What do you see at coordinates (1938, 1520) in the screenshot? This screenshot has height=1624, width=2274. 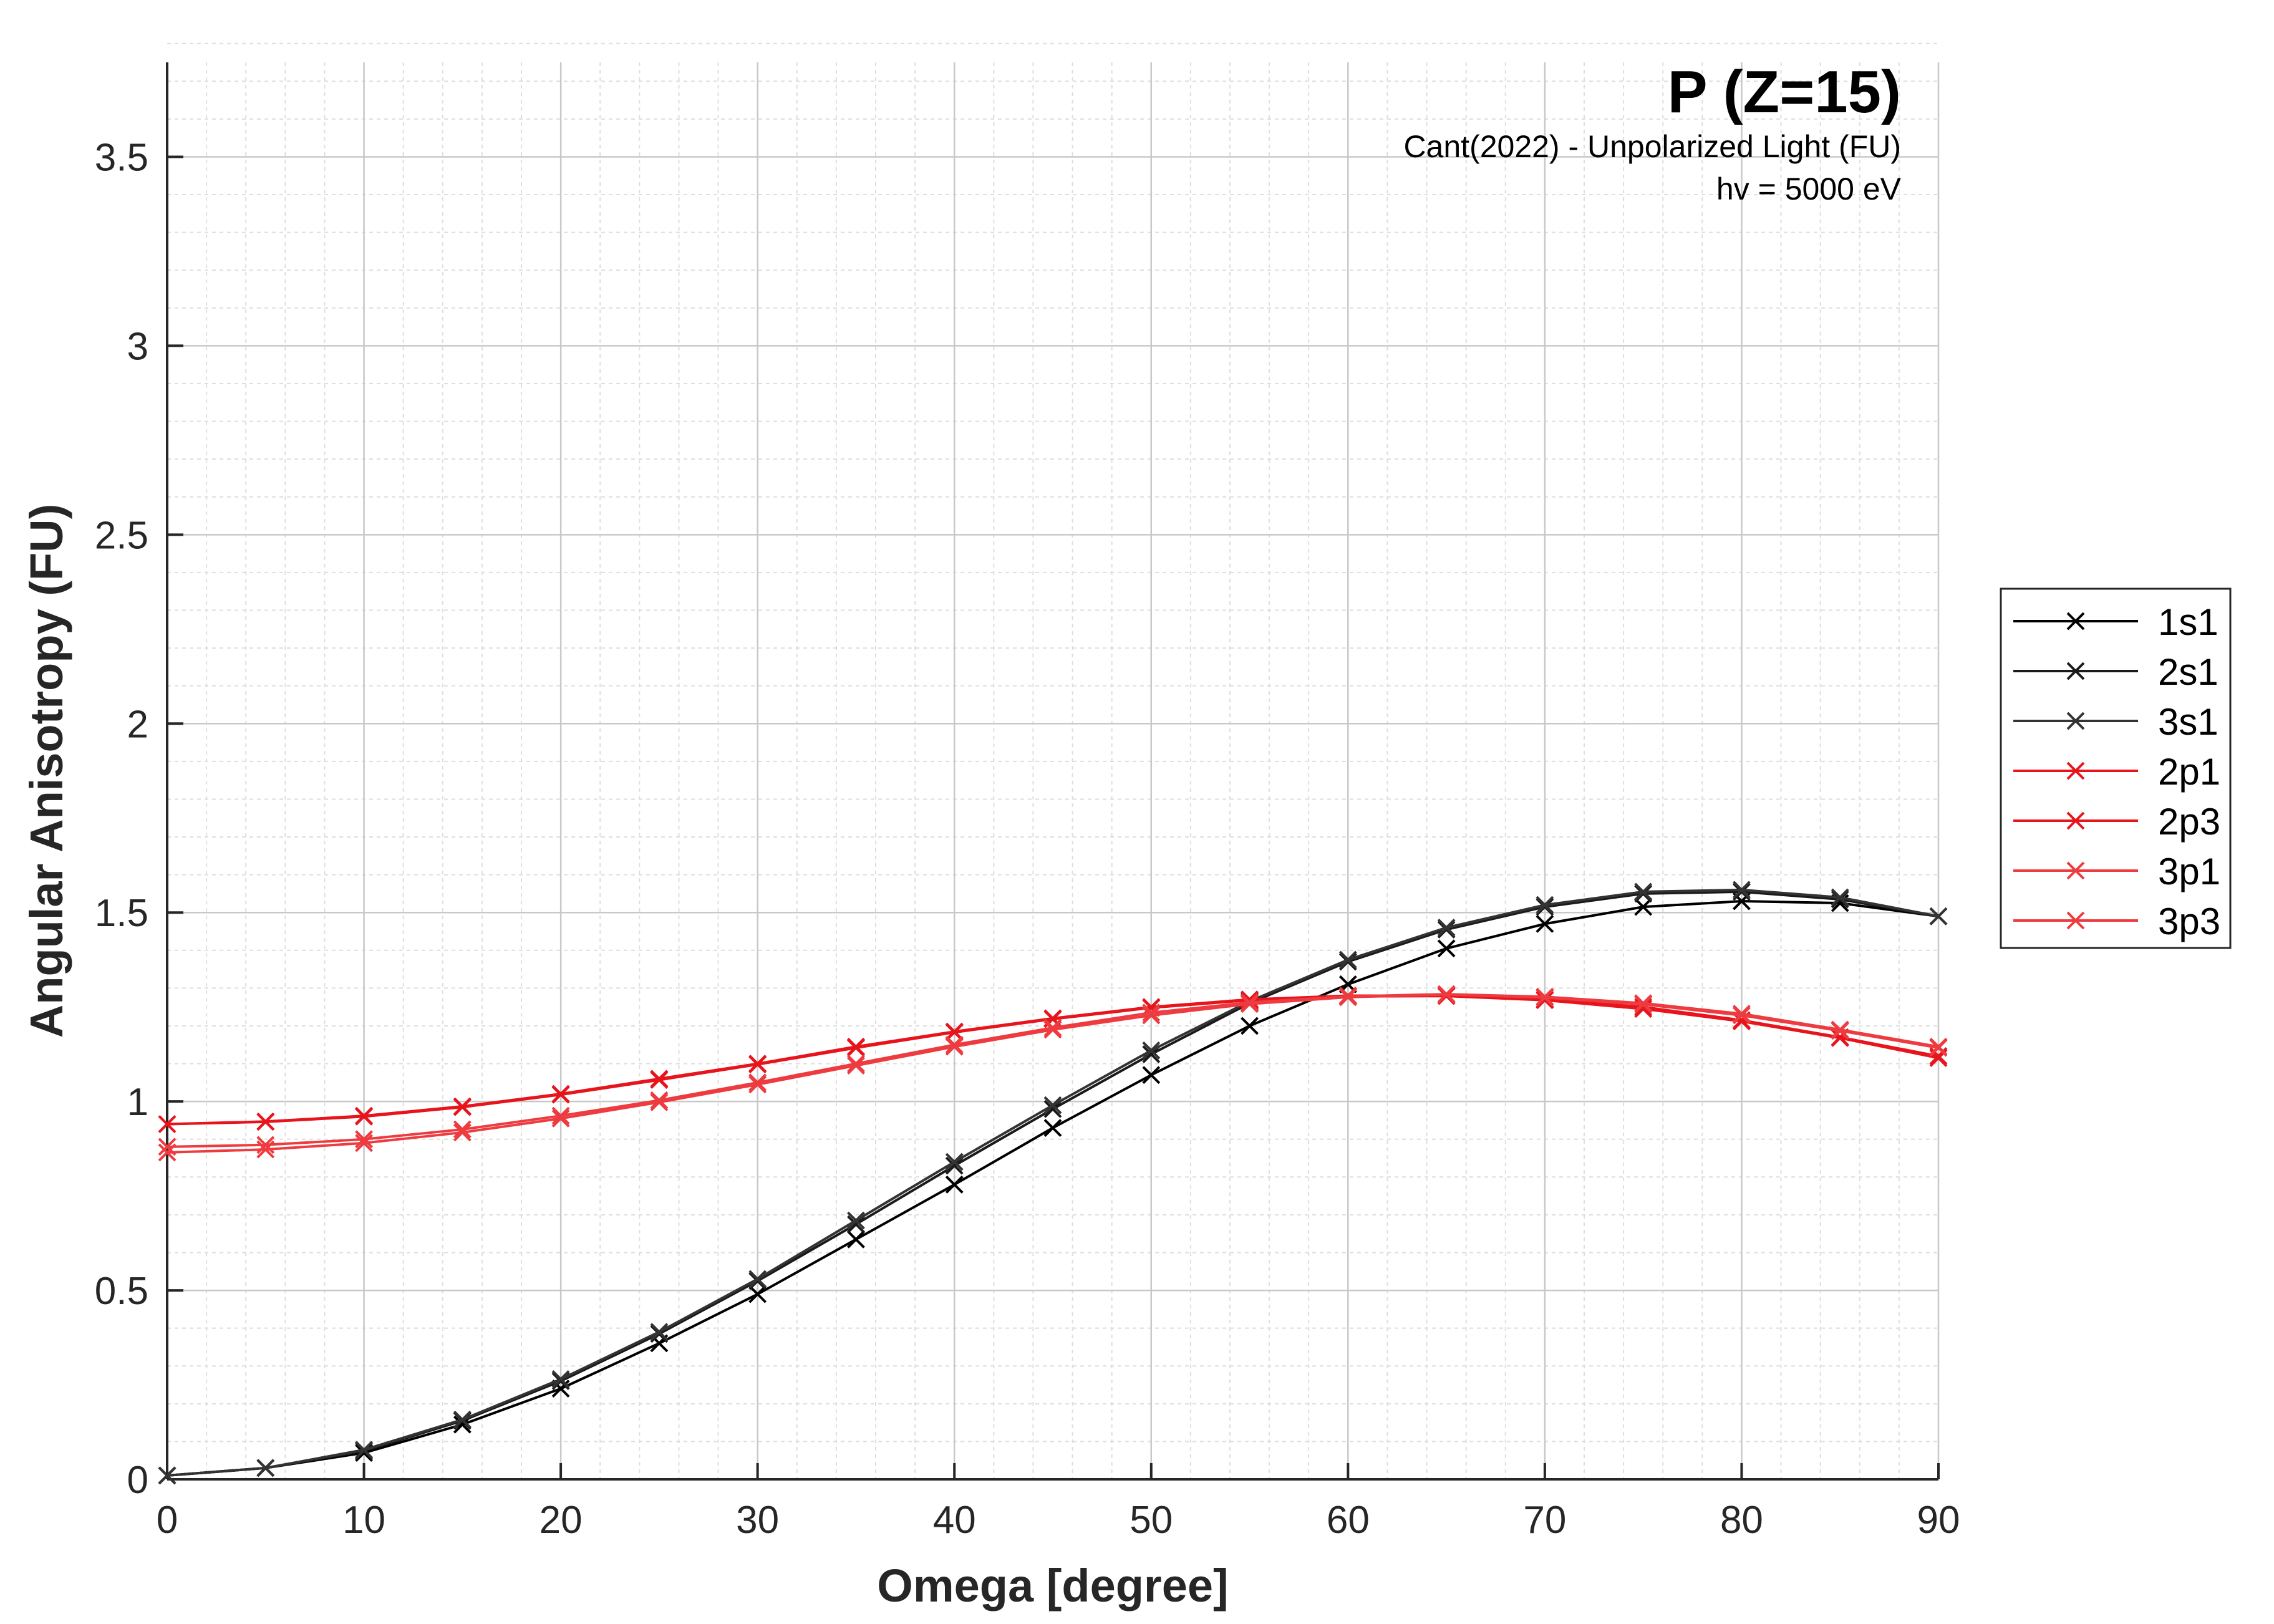 I see `x-tick-label: 90` at bounding box center [1938, 1520].